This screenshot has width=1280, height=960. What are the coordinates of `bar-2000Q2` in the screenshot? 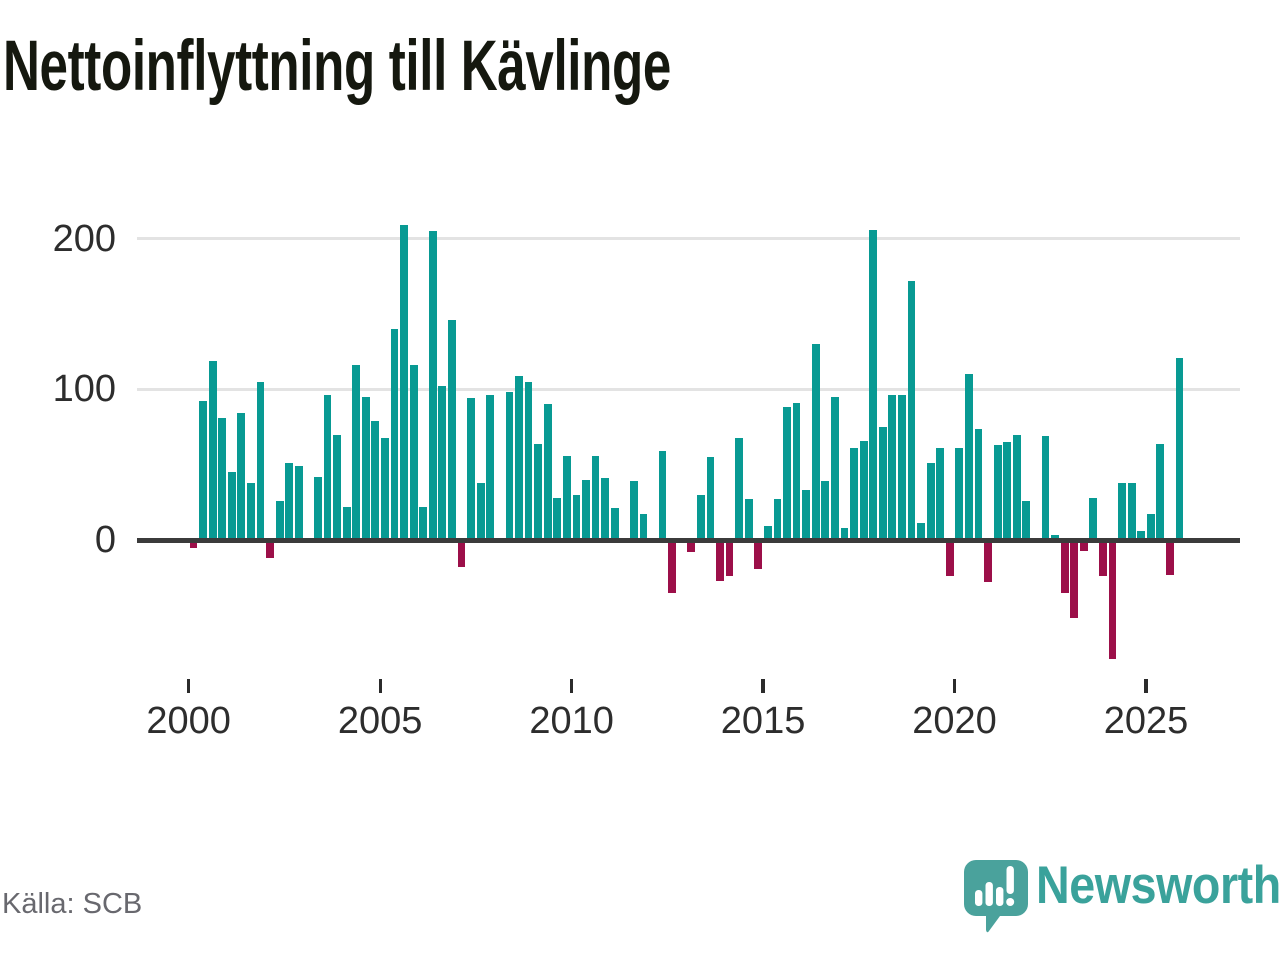 It's located at (203, 470).